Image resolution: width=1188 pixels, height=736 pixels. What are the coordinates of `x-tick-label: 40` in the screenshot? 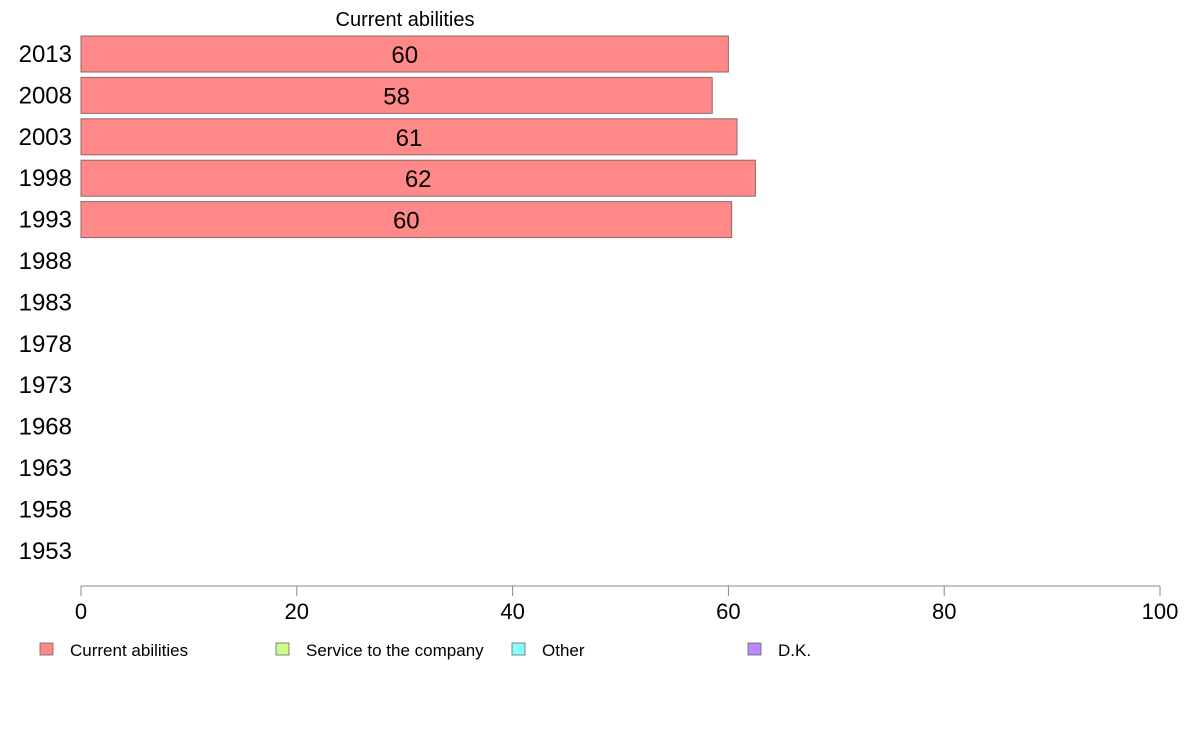 It's located at (512, 611).